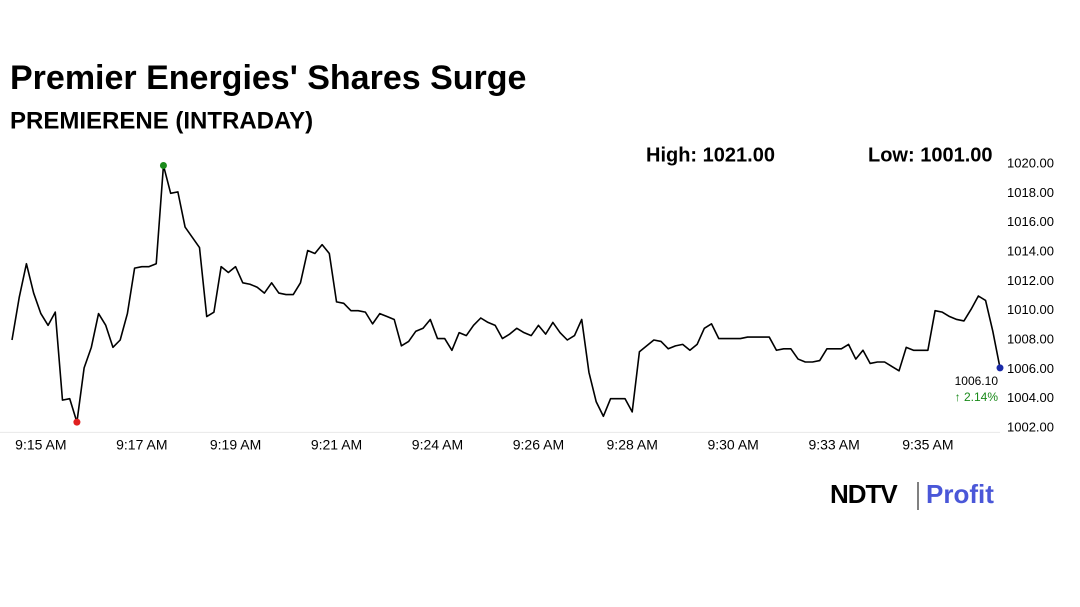 The height and width of the screenshot is (607, 1080). I want to click on x-tick-label: 9:15 AM, so click(40, 445).